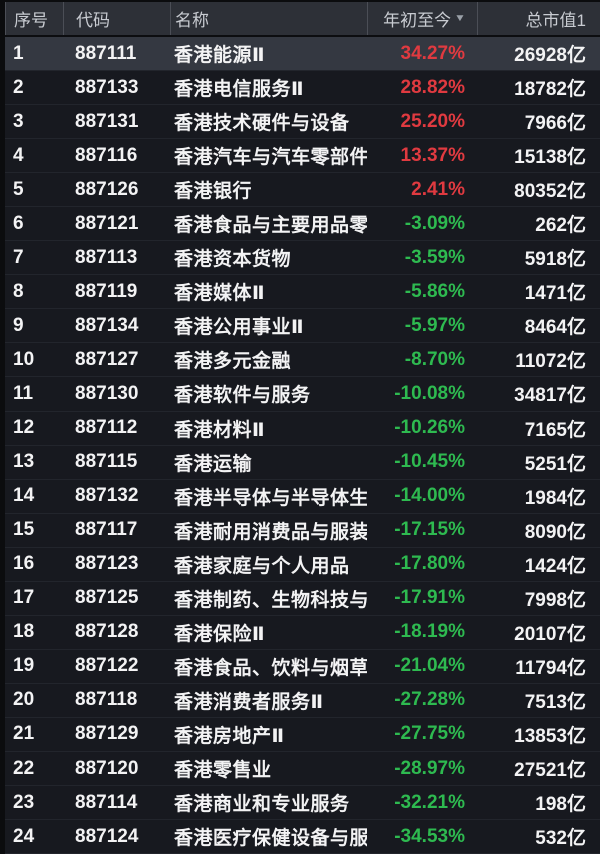  I want to click on cell-code: 887127, so click(107, 359).